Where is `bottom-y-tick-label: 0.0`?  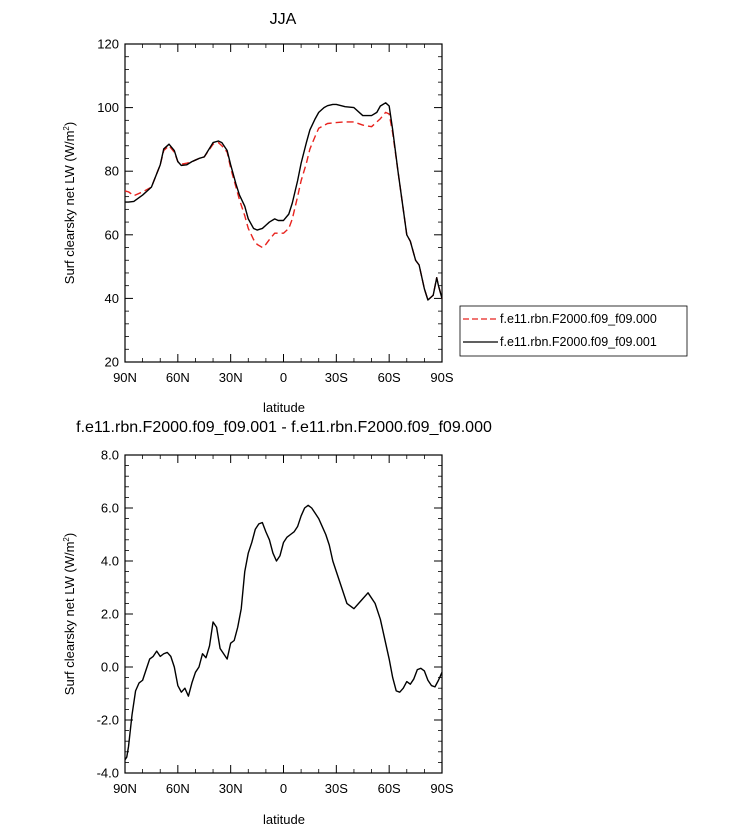
bottom-y-tick-label: 0.0 is located at coordinates (110, 667).